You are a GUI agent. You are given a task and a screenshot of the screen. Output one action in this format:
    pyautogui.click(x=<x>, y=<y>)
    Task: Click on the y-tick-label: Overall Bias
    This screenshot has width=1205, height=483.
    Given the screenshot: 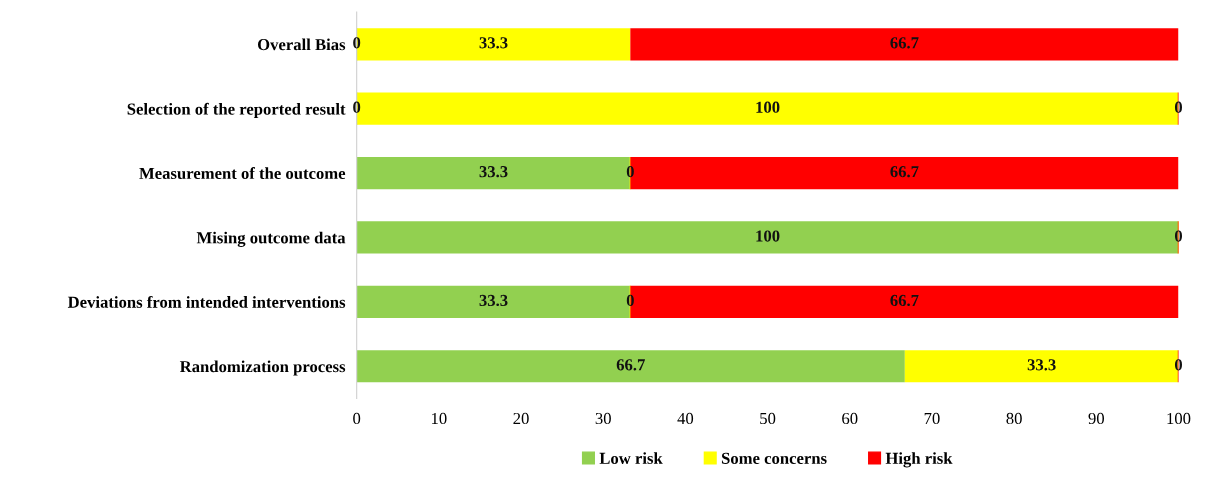 What is the action you would take?
    pyautogui.click(x=301, y=44)
    